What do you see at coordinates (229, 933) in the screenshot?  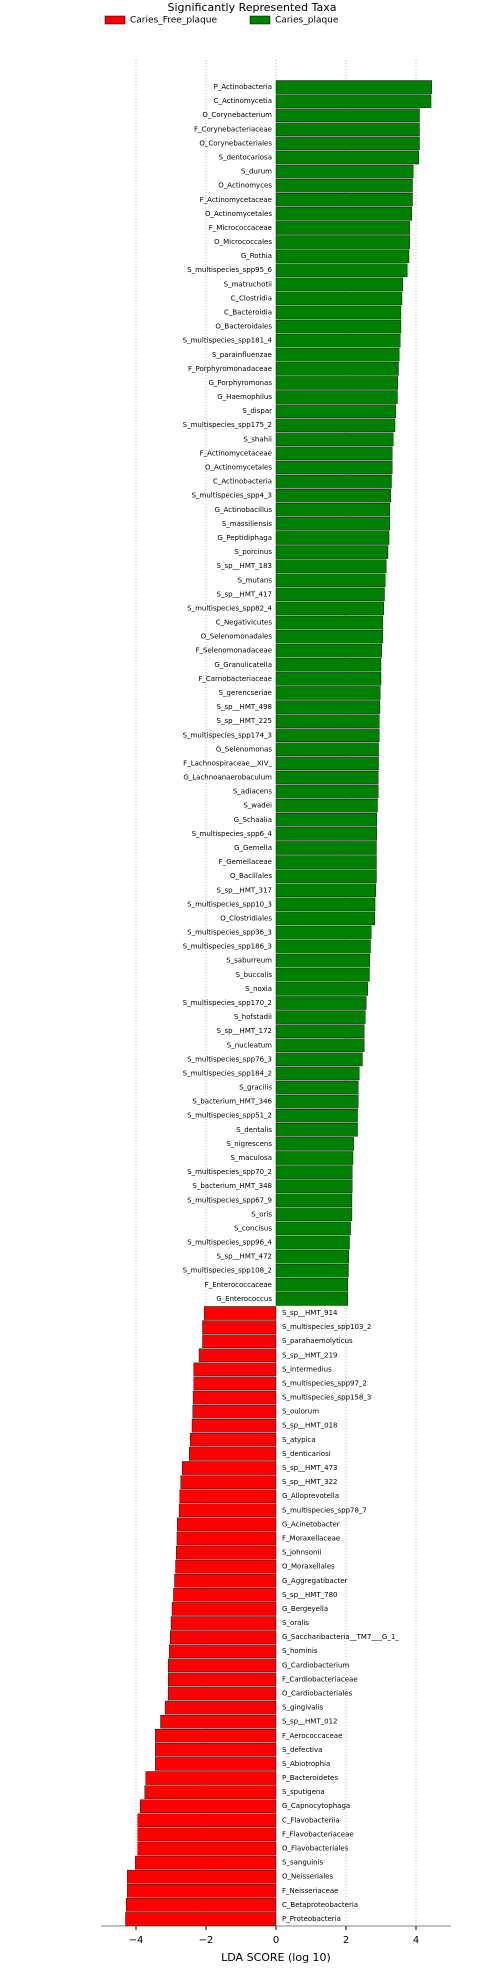 I see `bar-label: S_multispecies_spp36_3` at bounding box center [229, 933].